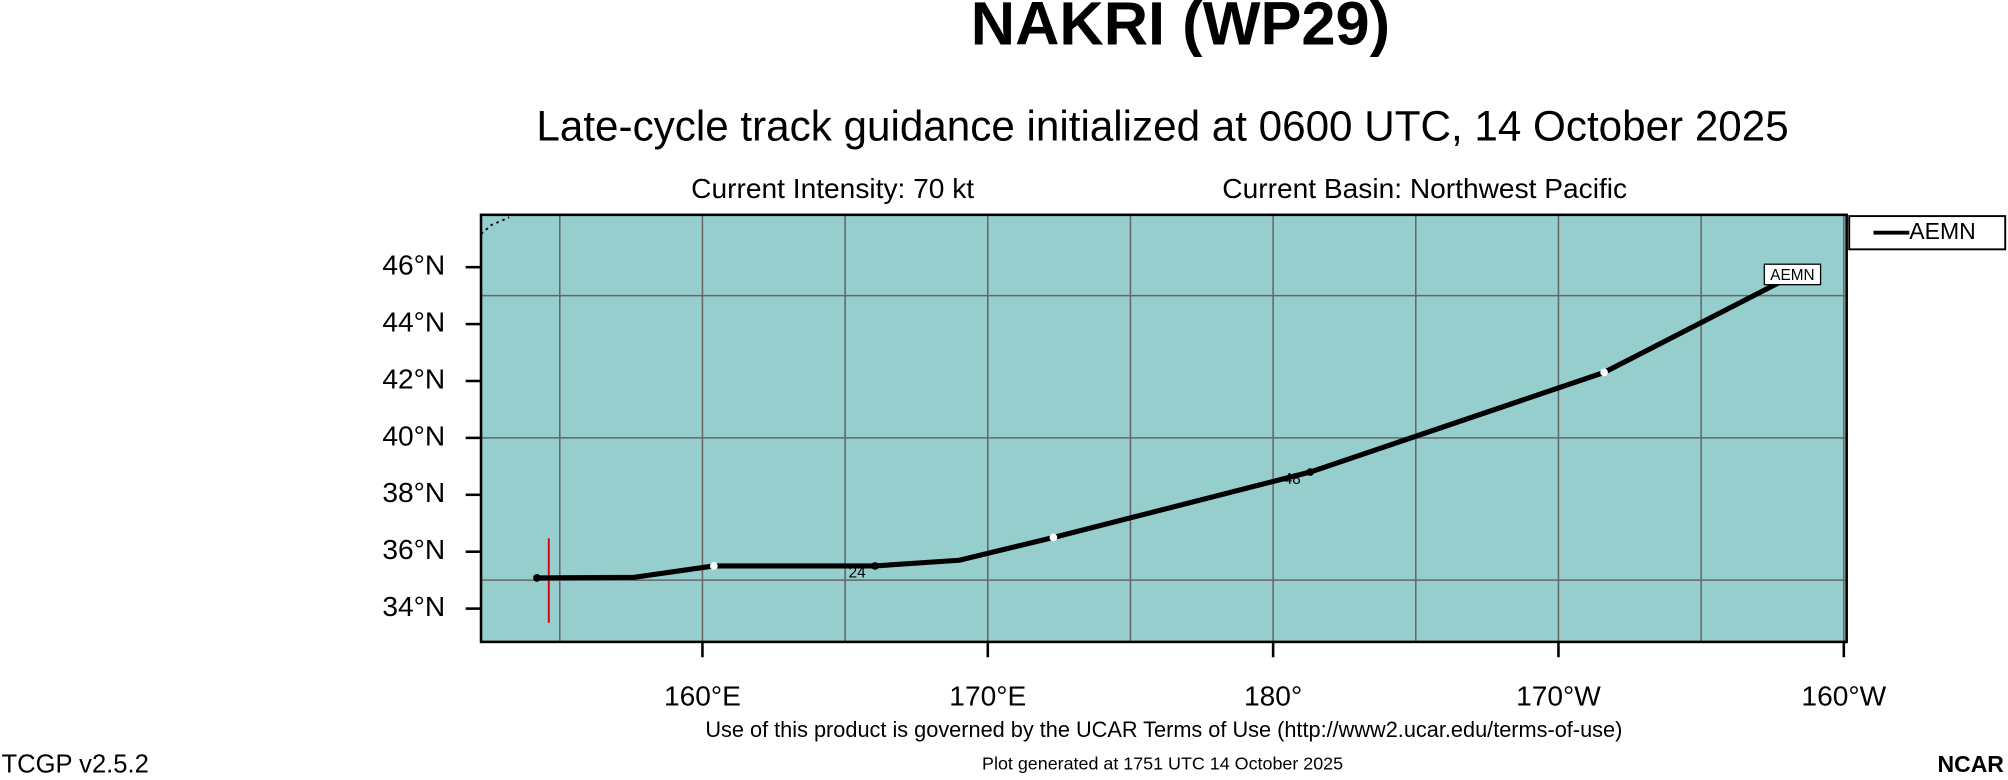 The image size is (2008, 780). Describe the element at coordinates (413, 606) in the screenshot. I see `y-tick-label: 34°N` at that location.